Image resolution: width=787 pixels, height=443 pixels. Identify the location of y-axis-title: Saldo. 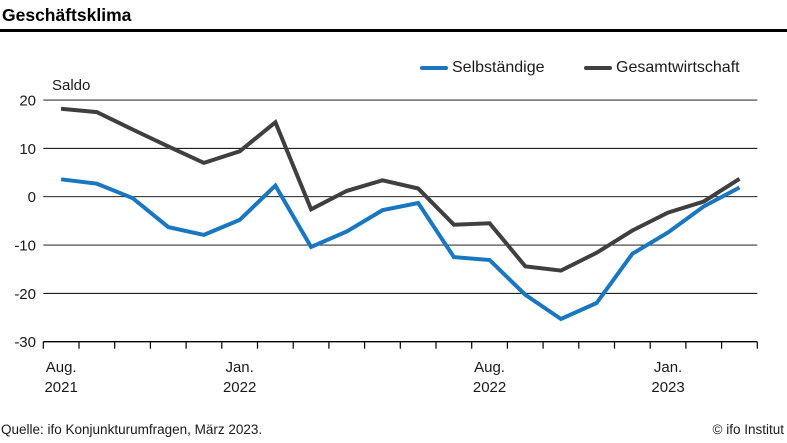
(71, 85).